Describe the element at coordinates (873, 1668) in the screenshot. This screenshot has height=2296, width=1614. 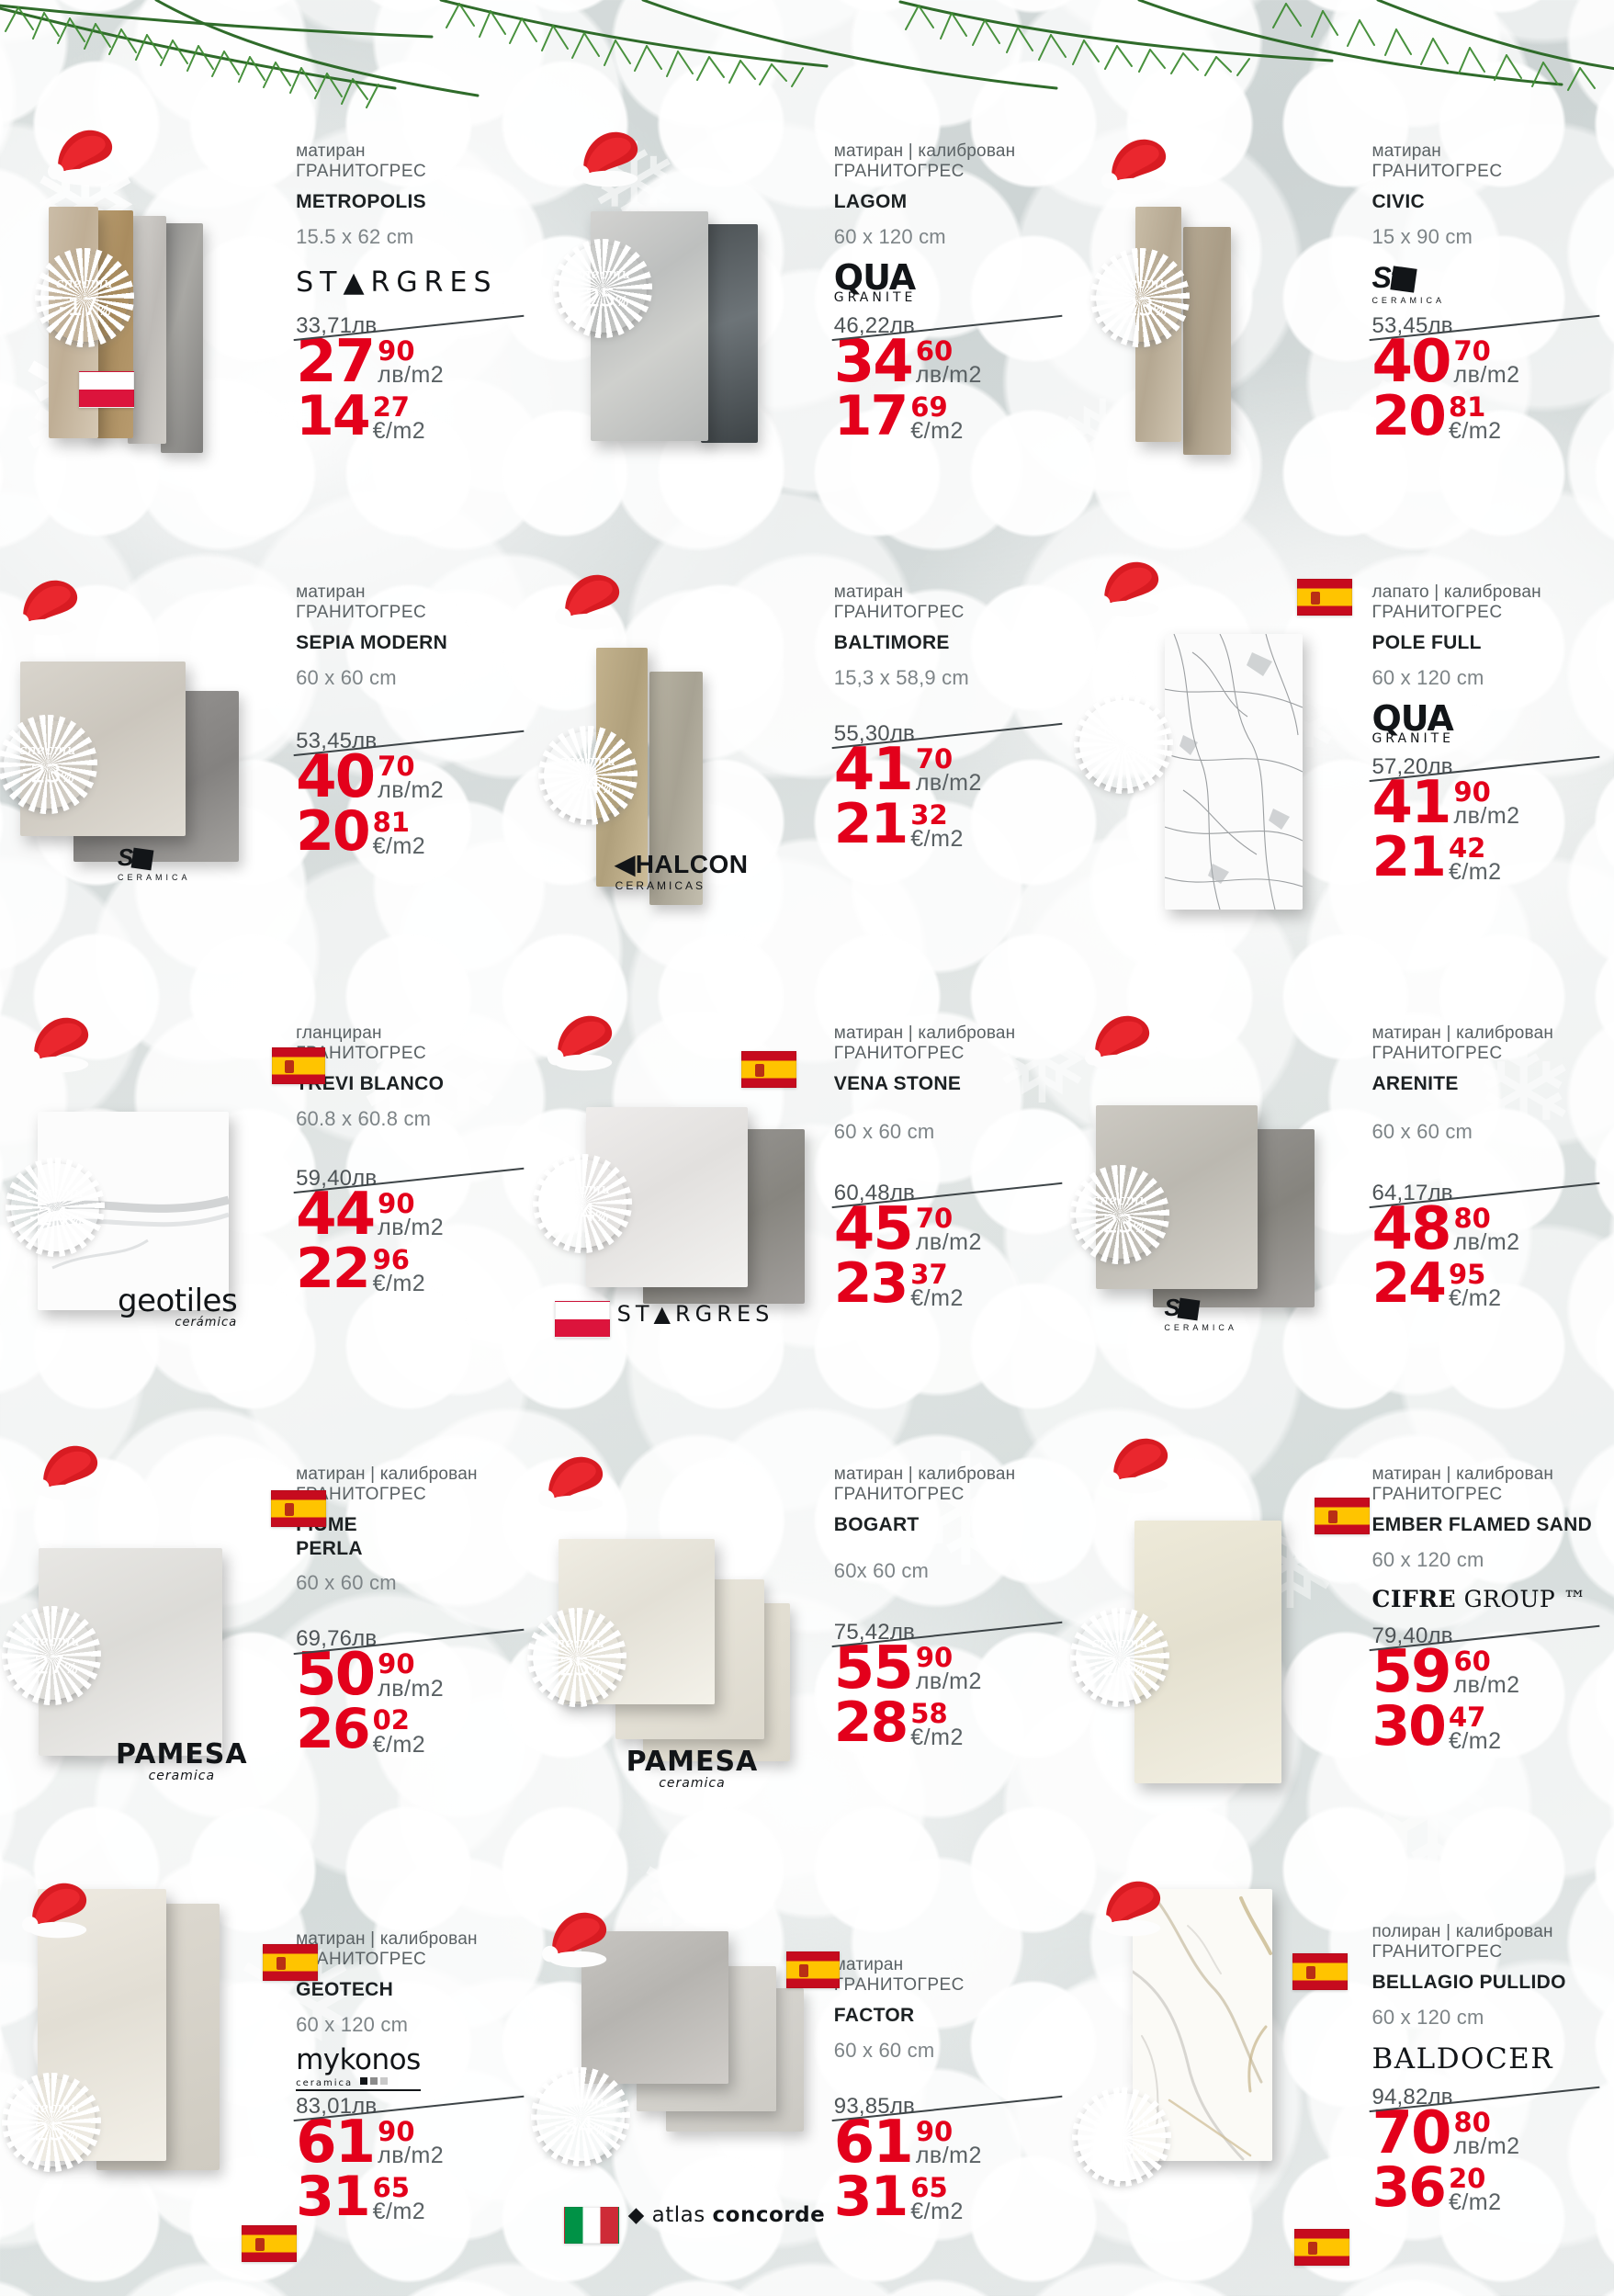
I see `price-bgn-whole: 55` at that location.